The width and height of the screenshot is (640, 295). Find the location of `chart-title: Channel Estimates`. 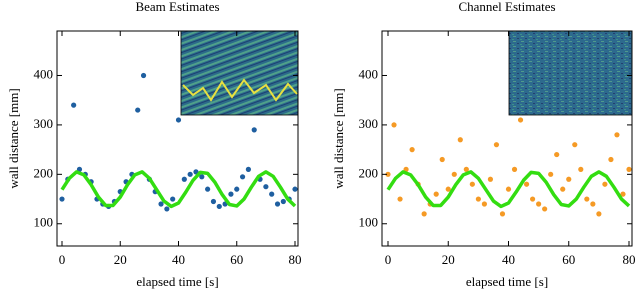

chart-title: Channel Estimates is located at coordinates (506, 7).